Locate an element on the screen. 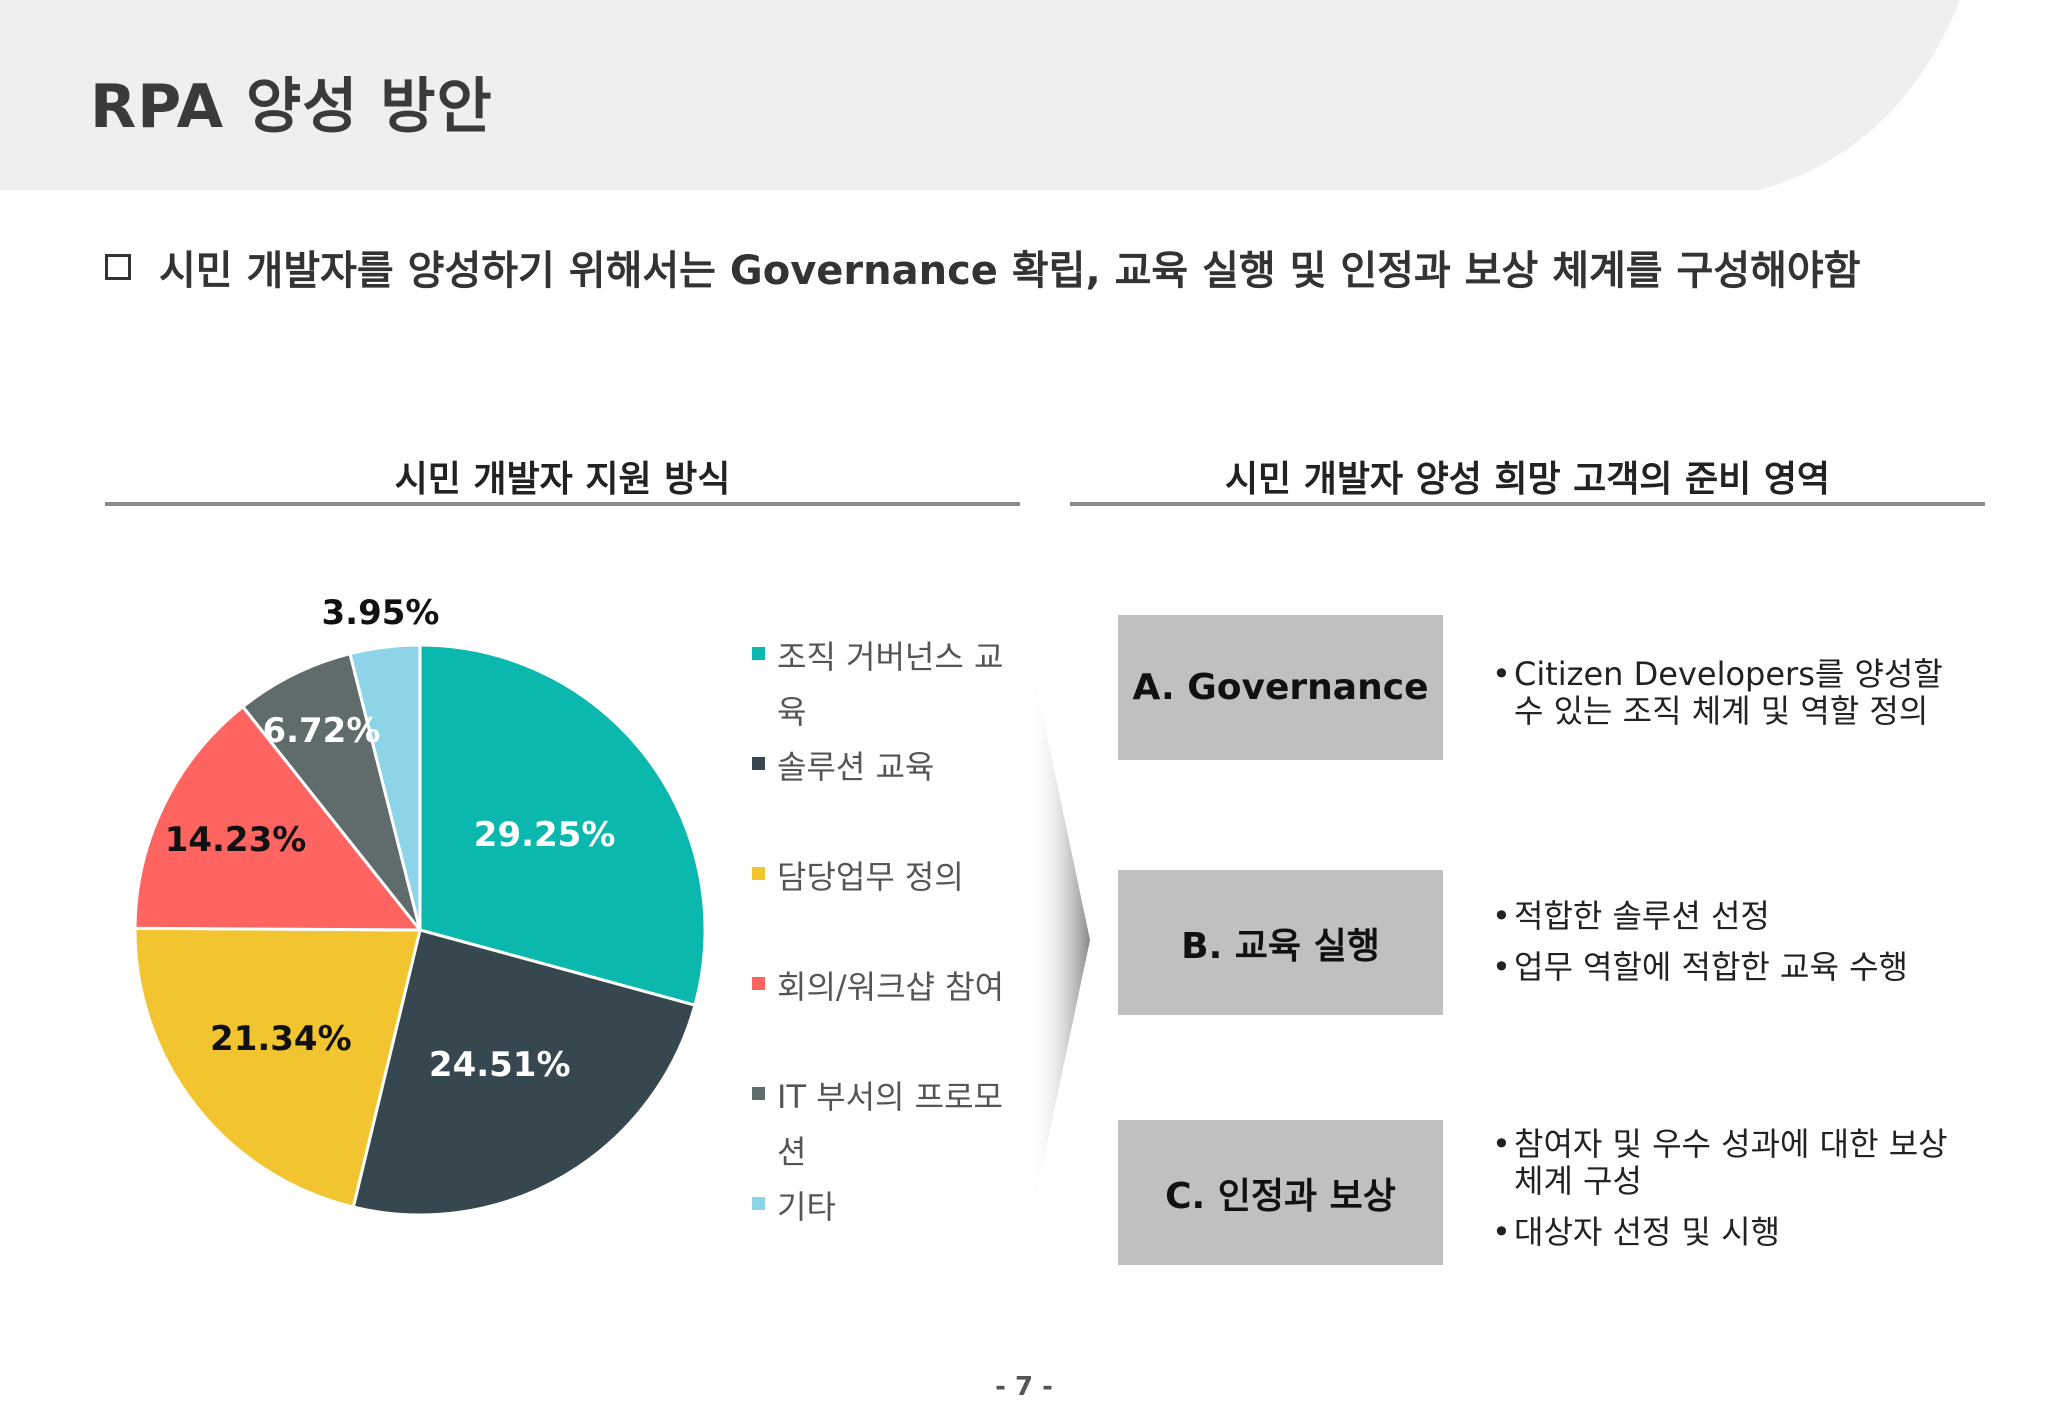 The width and height of the screenshot is (2048, 1418). section-divider is located at coordinates (1060, 940).